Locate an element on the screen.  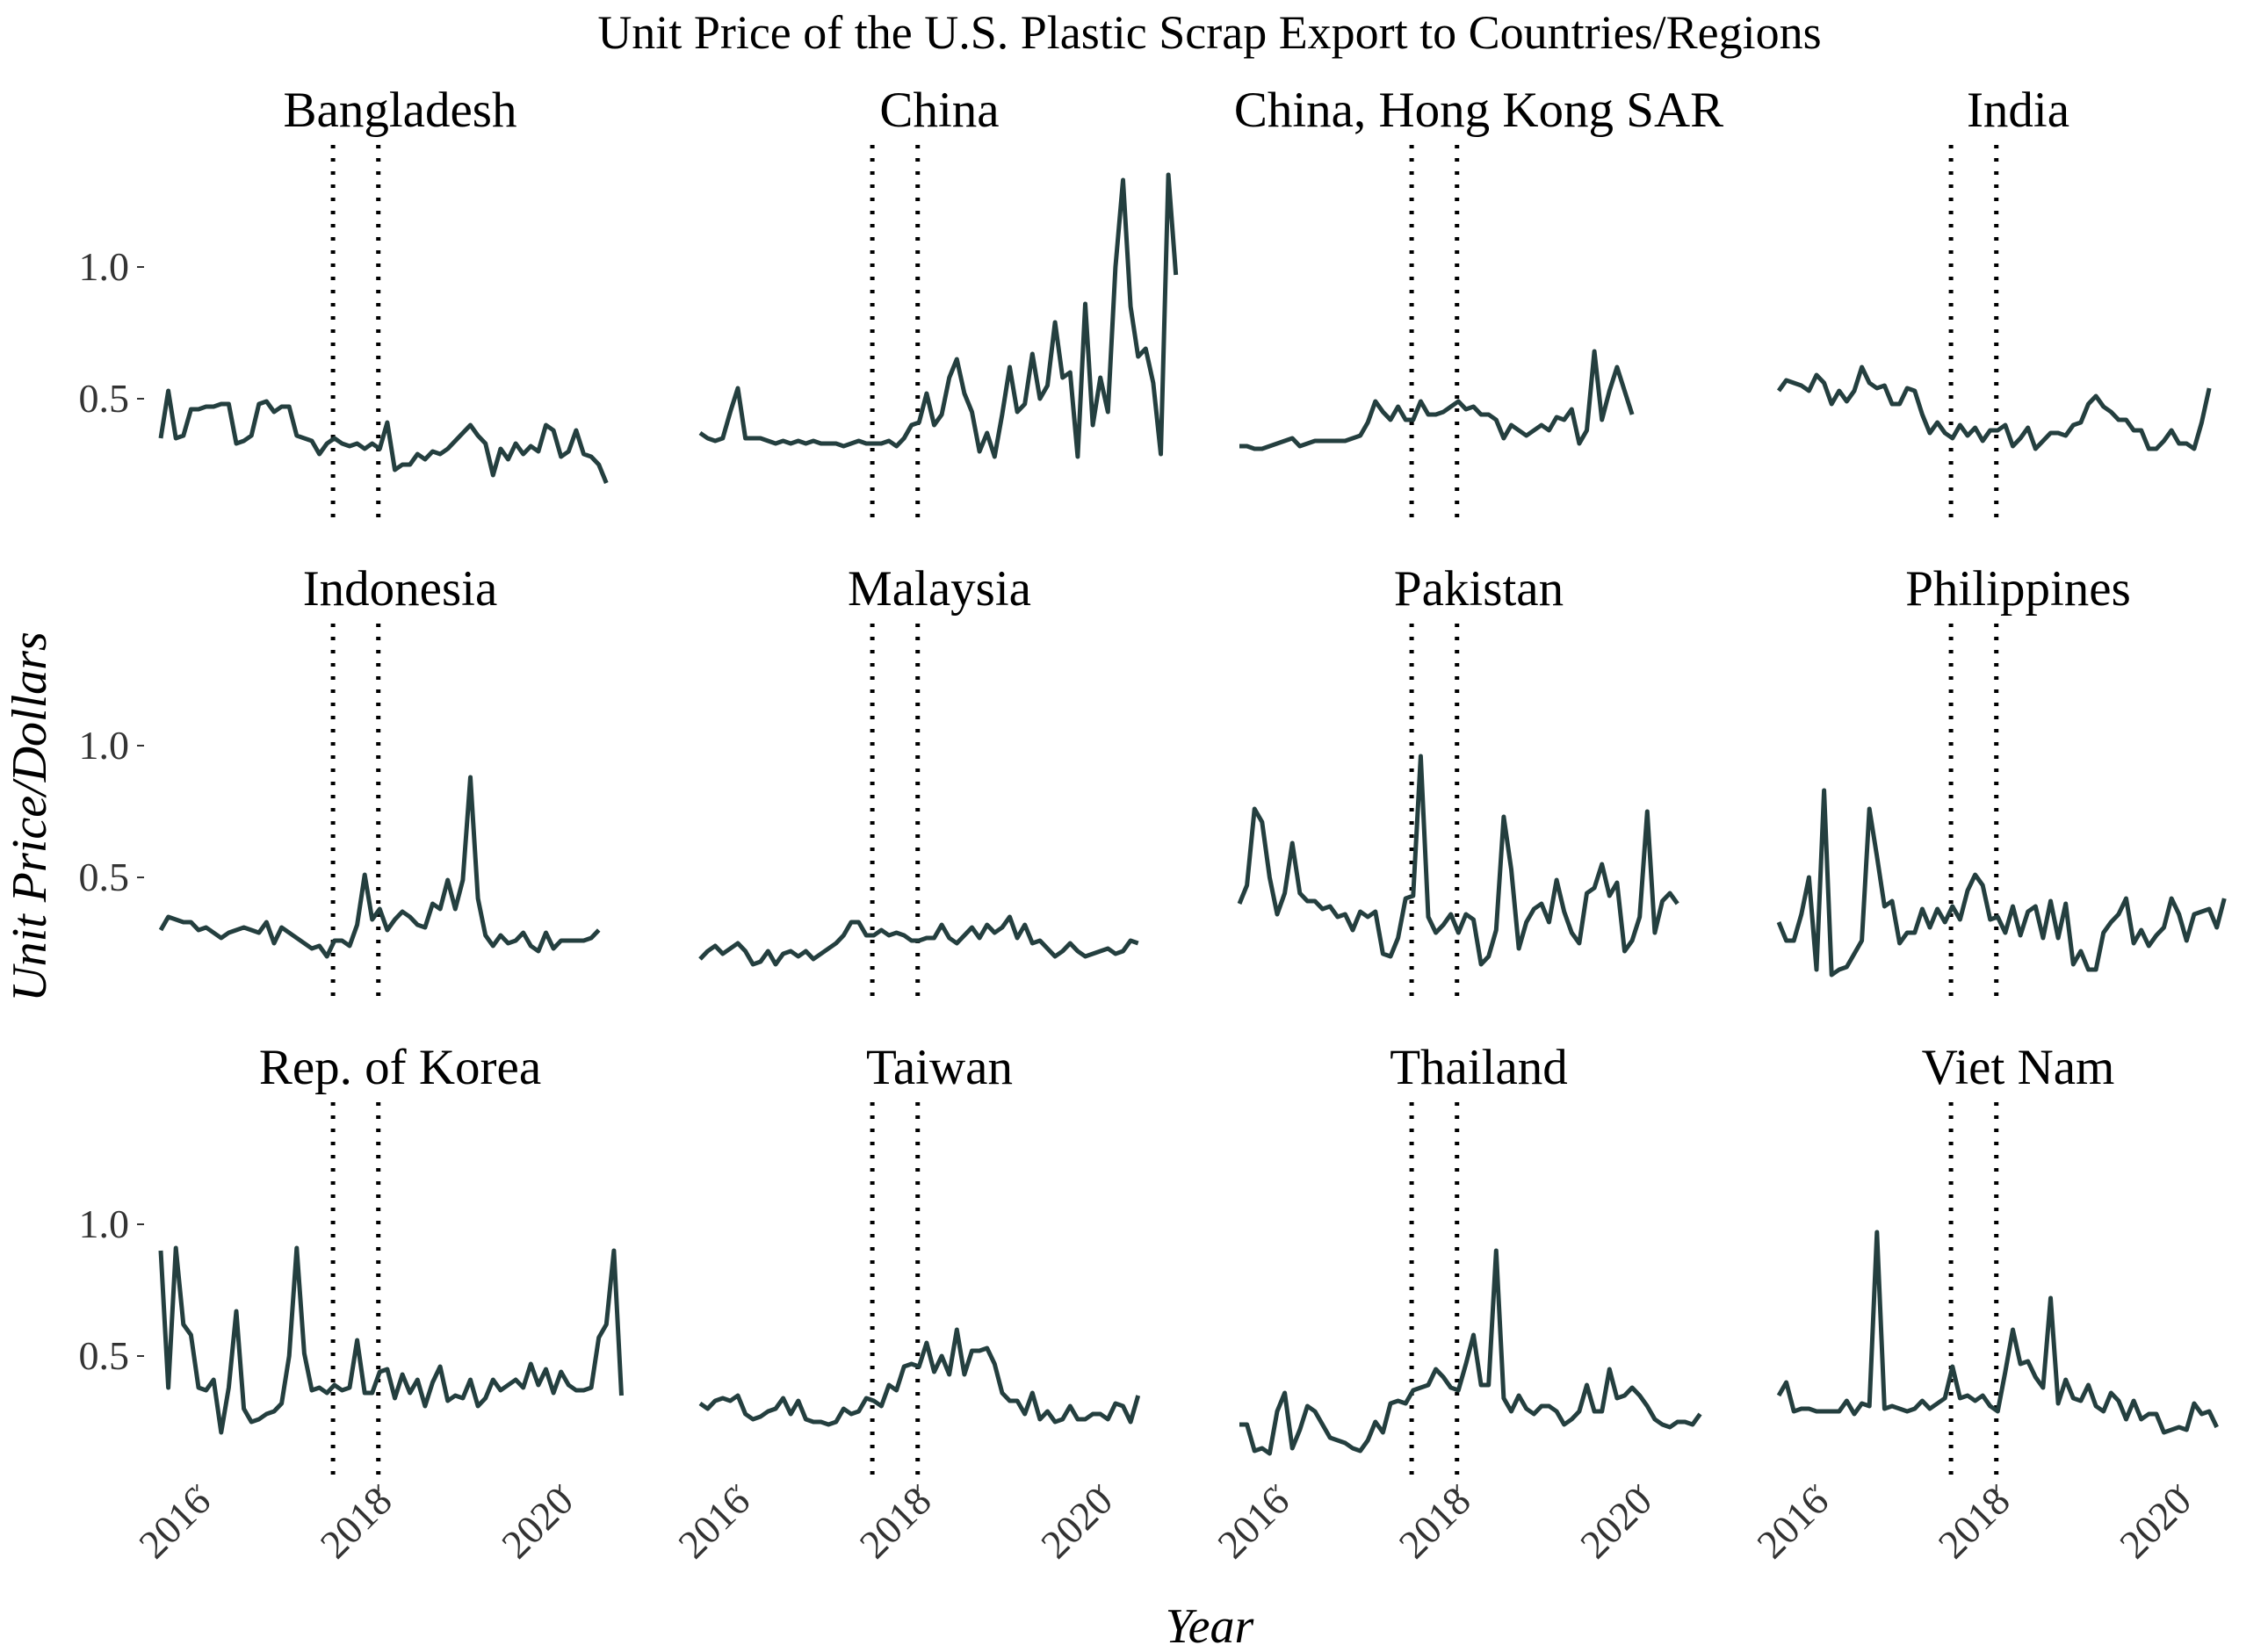
facet-panel: China, Hong Kong SAR is located at coordinates (1479, 305).